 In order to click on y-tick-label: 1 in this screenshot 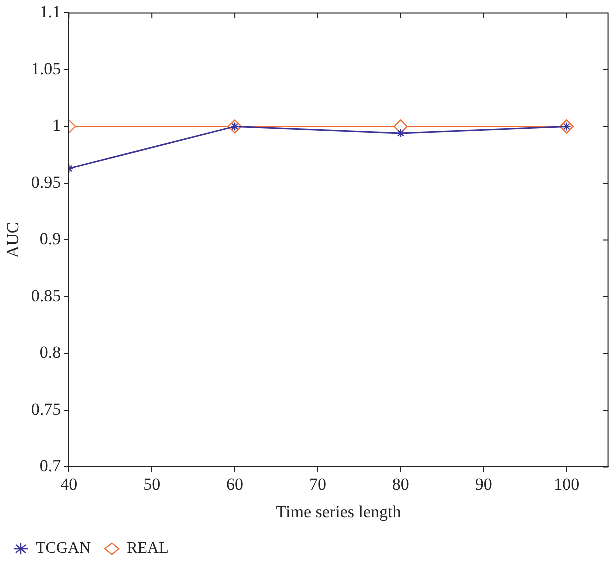, I will do `click(57, 126)`.